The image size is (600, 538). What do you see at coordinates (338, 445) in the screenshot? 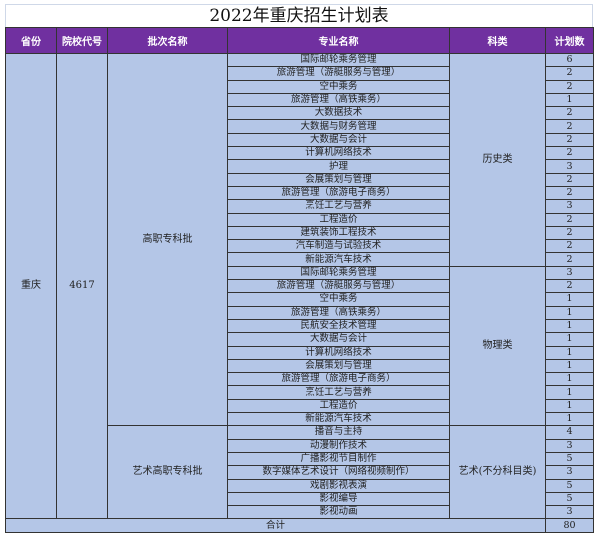
I see `major-cell: 动漫制作技术` at bounding box center [338, 445].